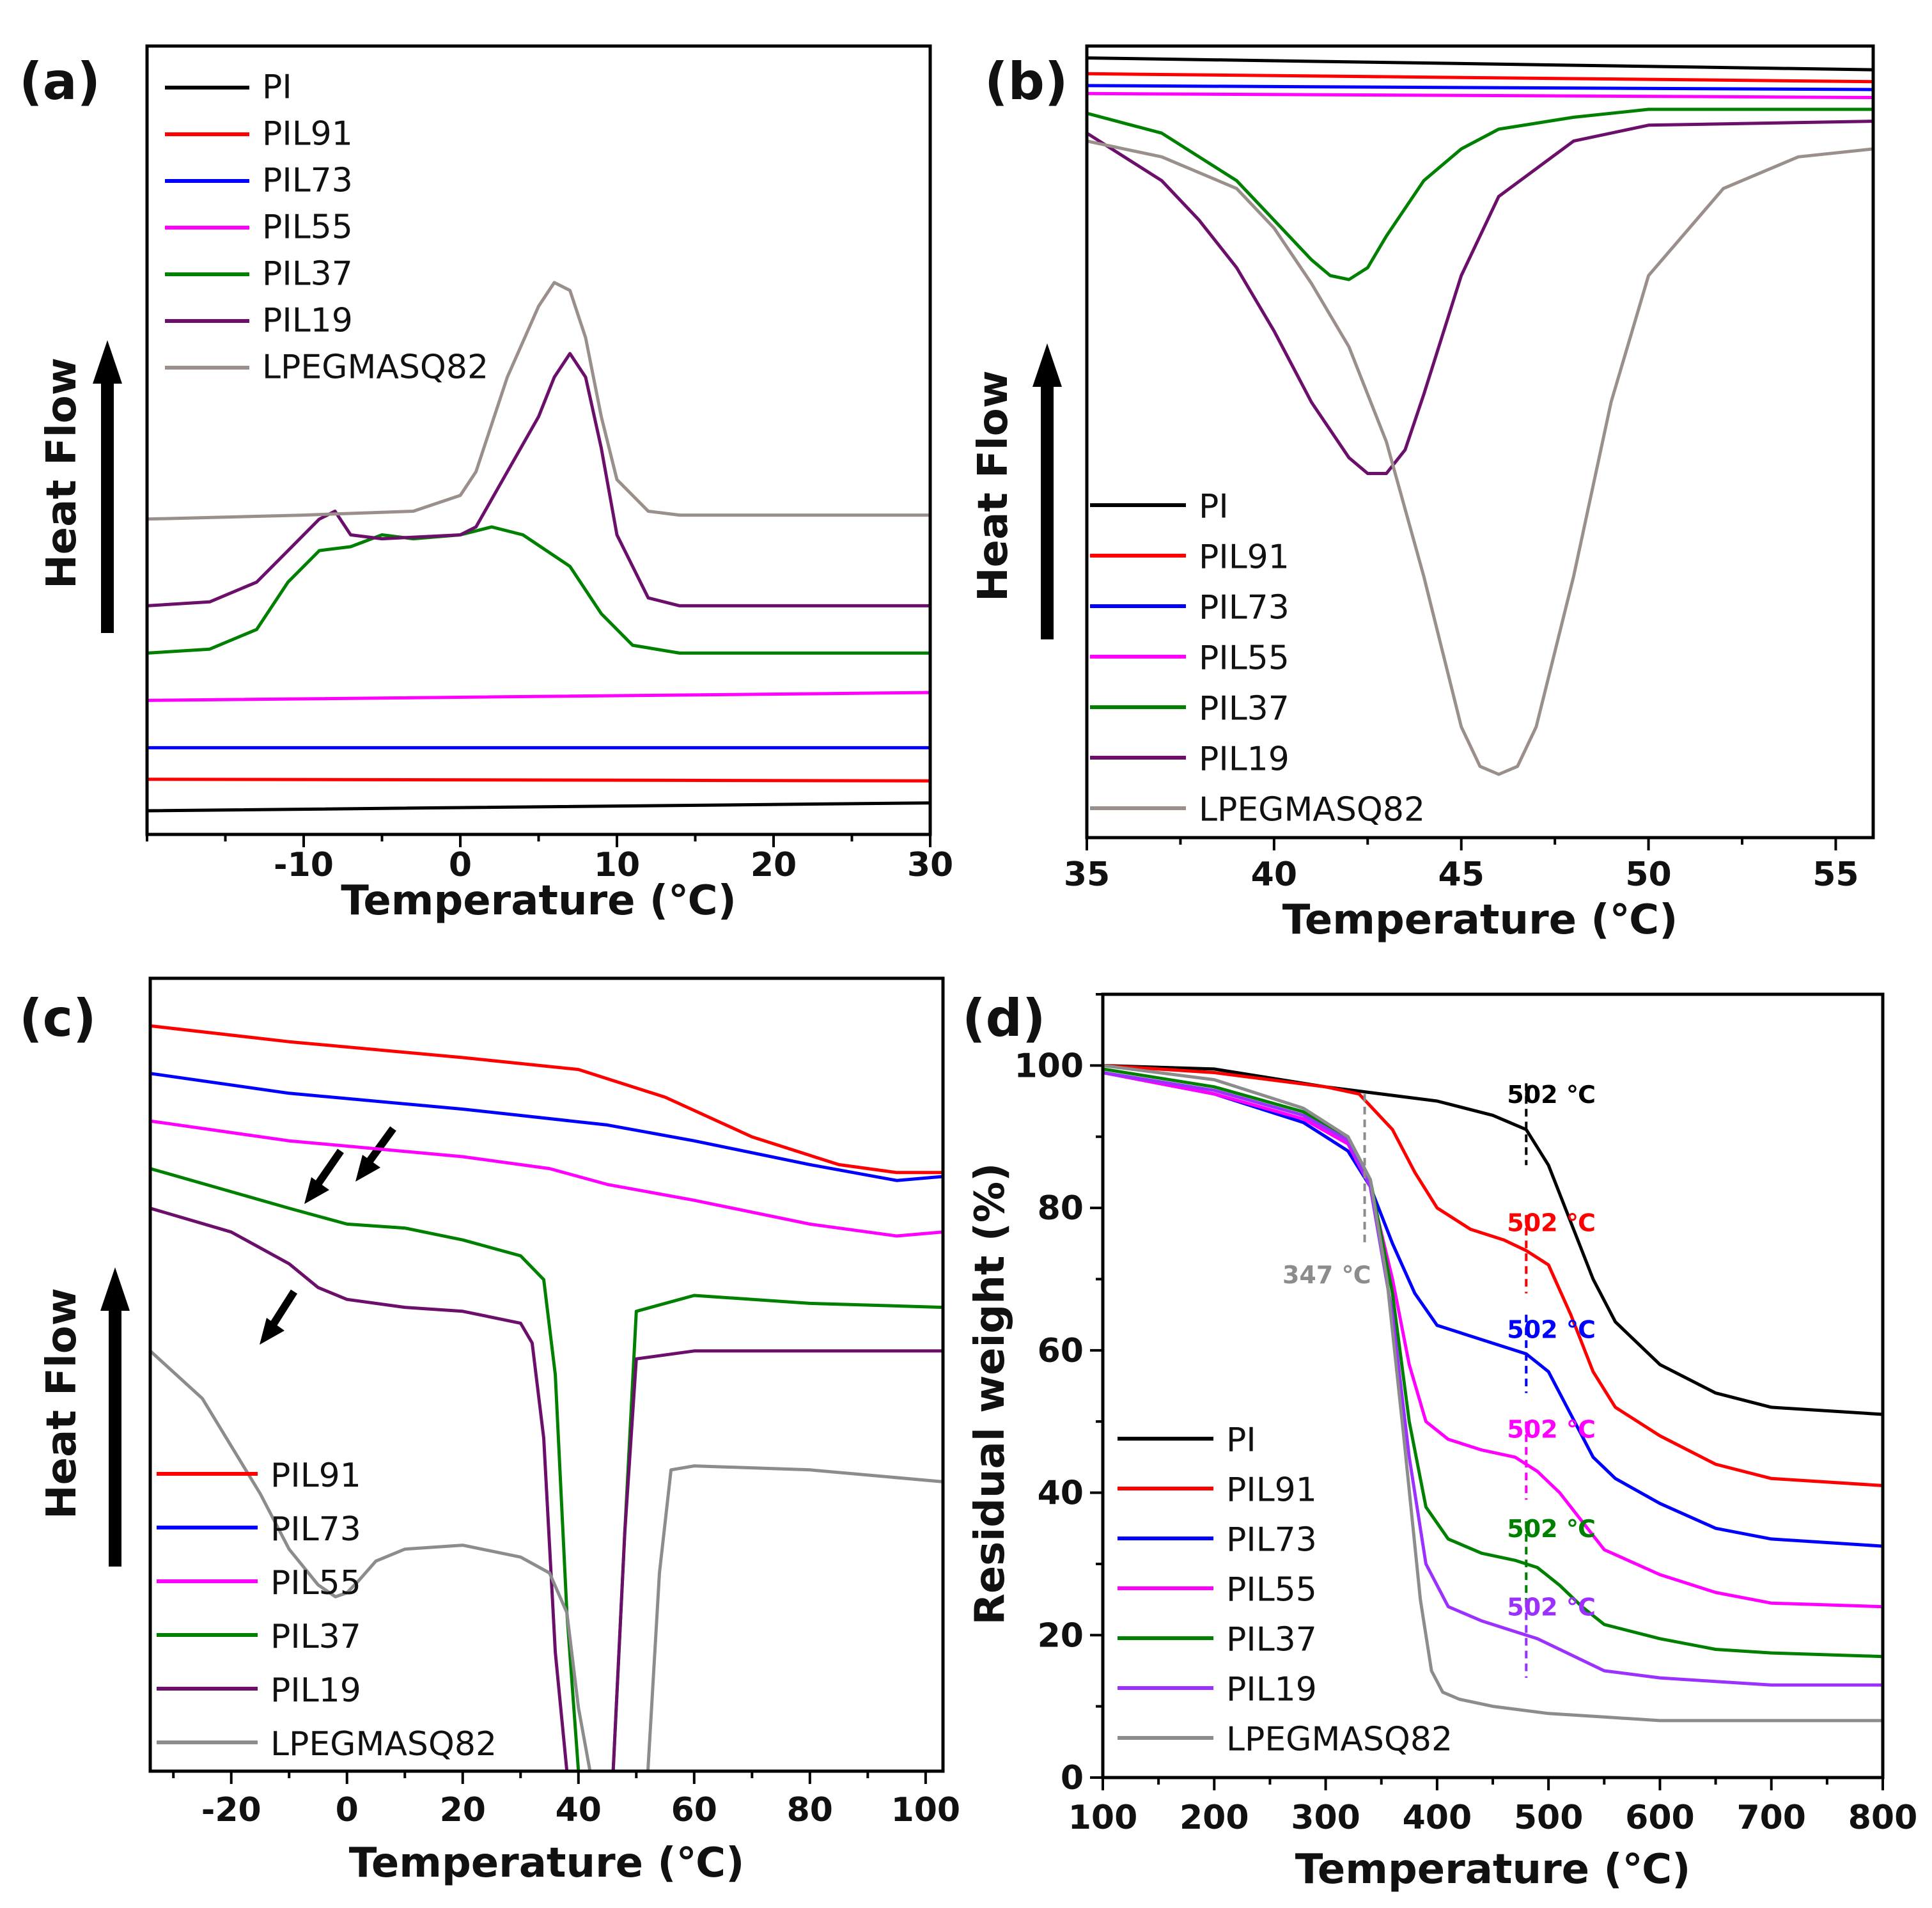  What do you see at coordinates (1087, 875) in the screenshot?
I see `x-tick-label: 35` at bounding box center [1087, 875].